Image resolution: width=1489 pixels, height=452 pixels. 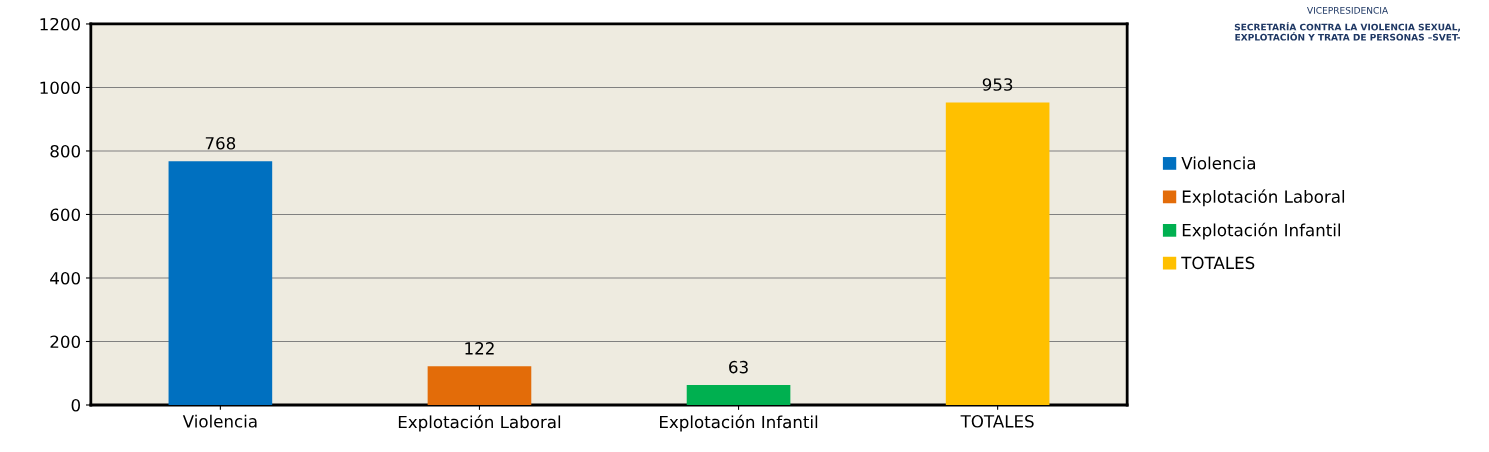 I want to click on data-label: 953, so click(x=997, y=84).